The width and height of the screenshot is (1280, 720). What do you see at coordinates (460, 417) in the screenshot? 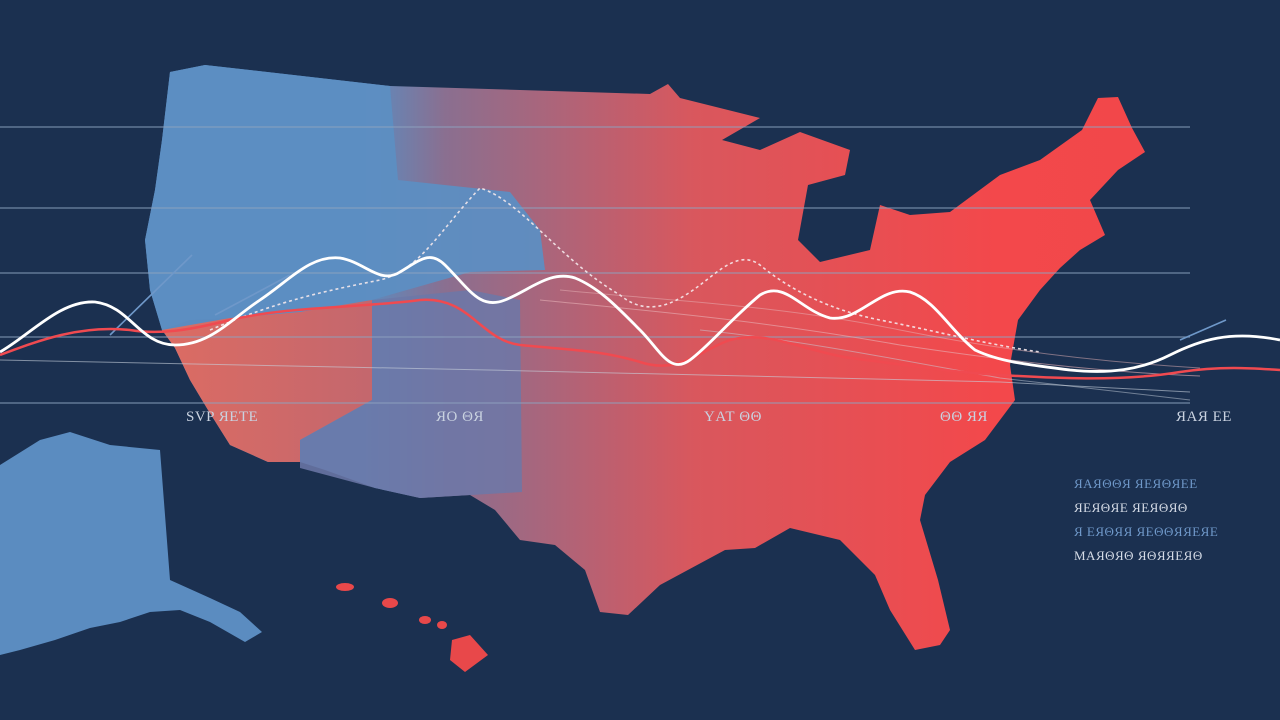
I see `axis-label-2: ЯО ΘЯ` at bounding box center [460, 417].